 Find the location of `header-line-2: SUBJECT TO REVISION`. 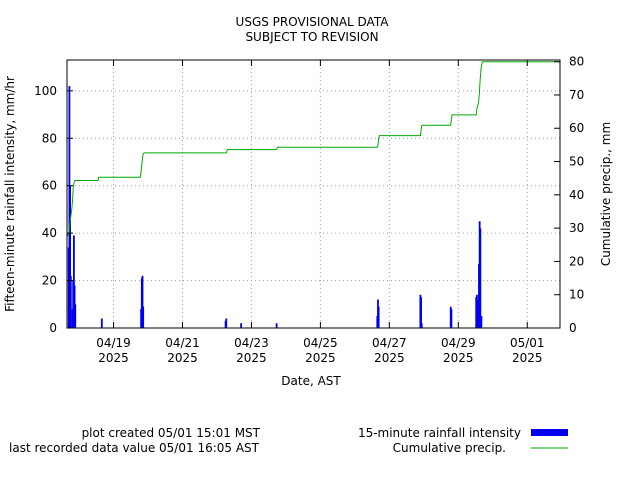

header-line-2: SUBJECT TO REVISION is located at coordinates (311, 37).